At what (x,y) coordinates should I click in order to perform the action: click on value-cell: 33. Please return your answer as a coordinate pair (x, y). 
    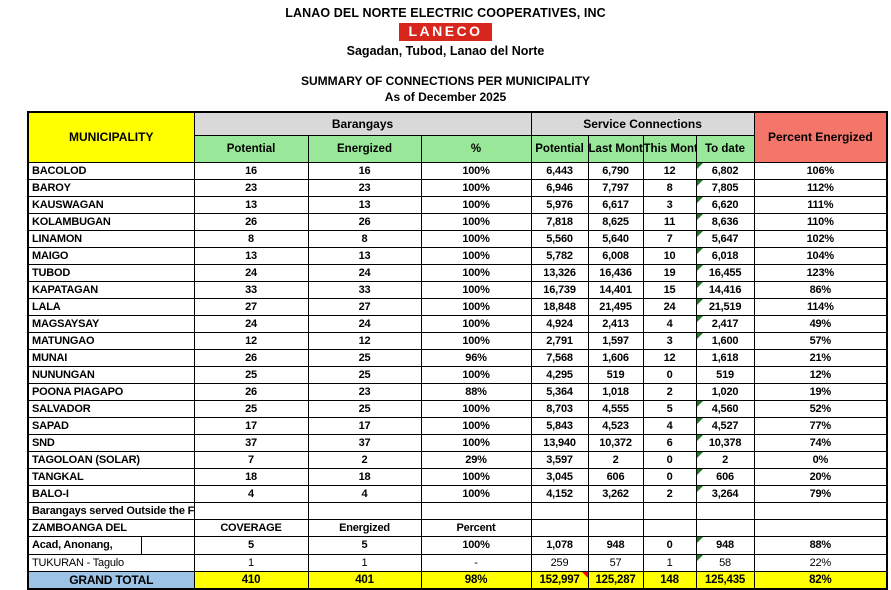
    Looking at the image, I should click on (364, 289).